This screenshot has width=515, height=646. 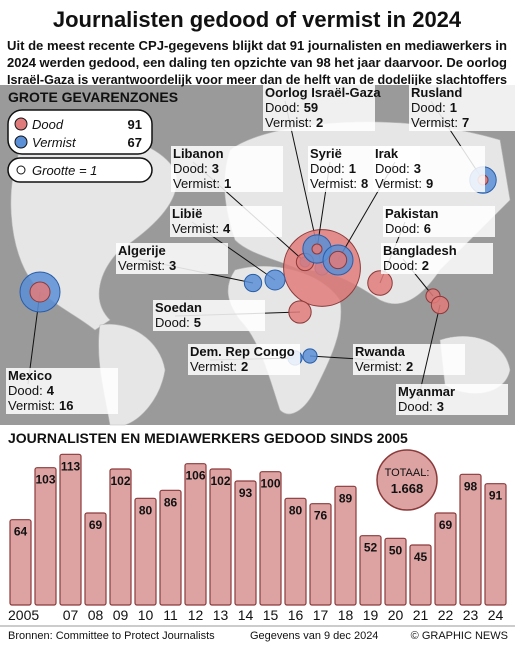 I want to click on dood-line: Dood: 2, so click(x=406, y=265).